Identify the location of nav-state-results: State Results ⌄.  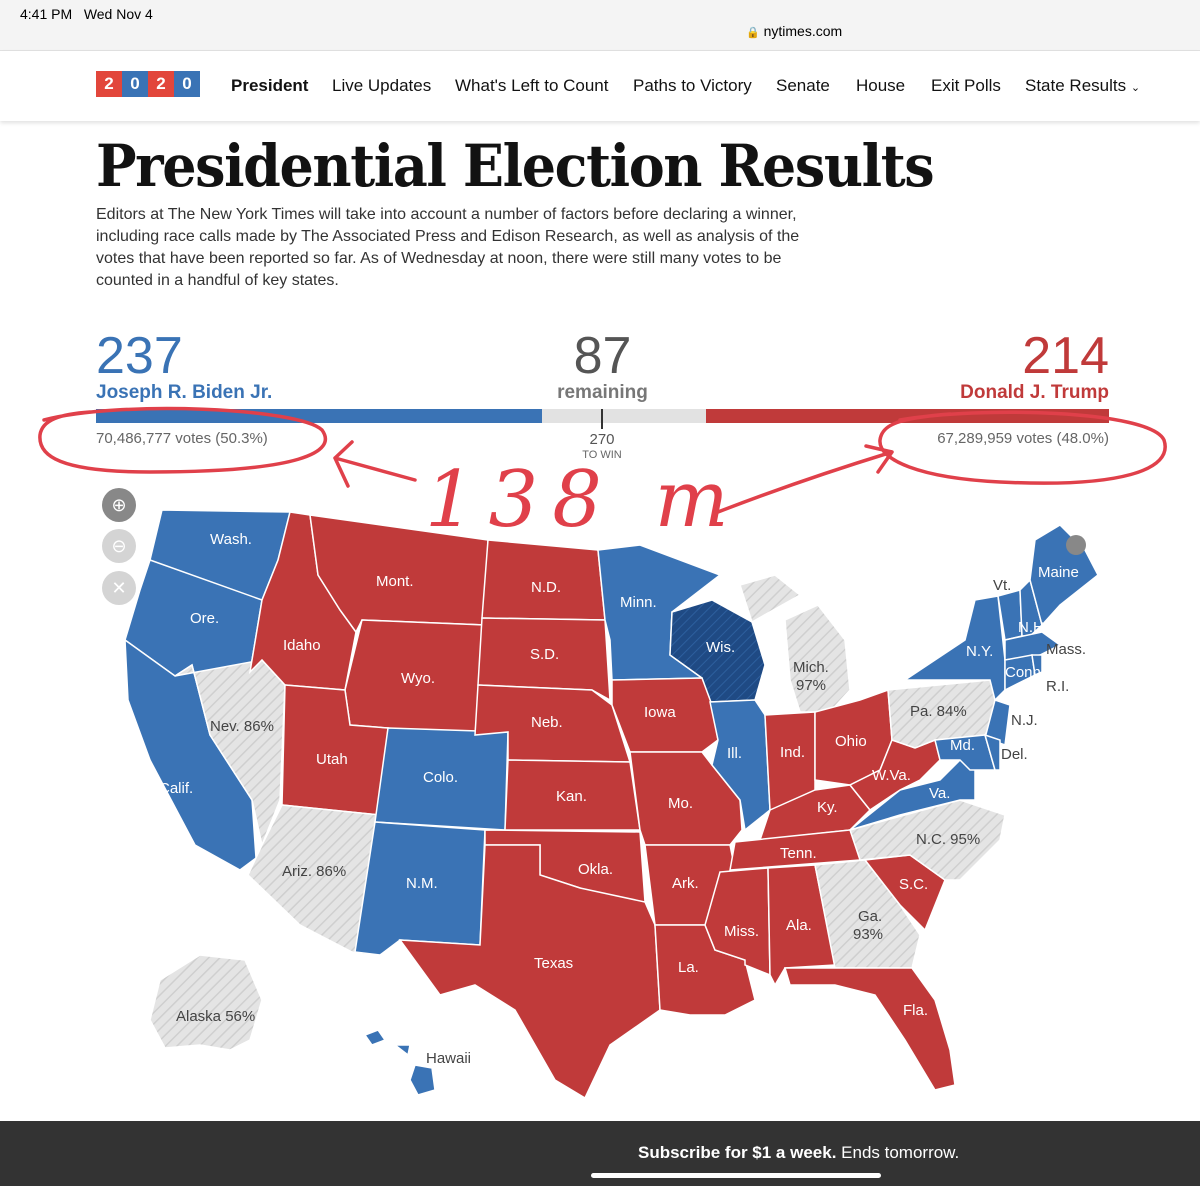
(1082, 86).